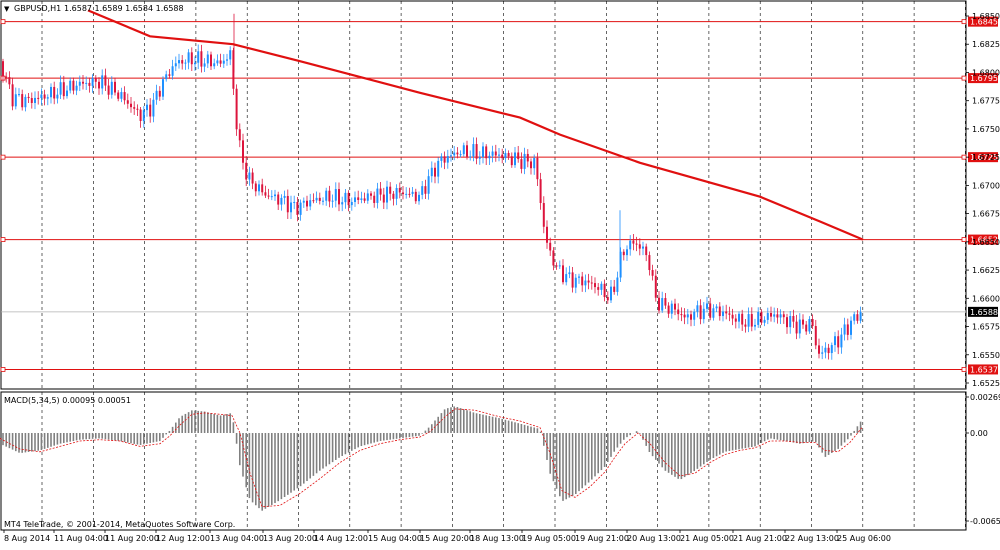  What do you see at coordinates (7, 9) in the screenshot?
I see `window-menu-arrow-icon: ▼` at bounding box center [7, 9].